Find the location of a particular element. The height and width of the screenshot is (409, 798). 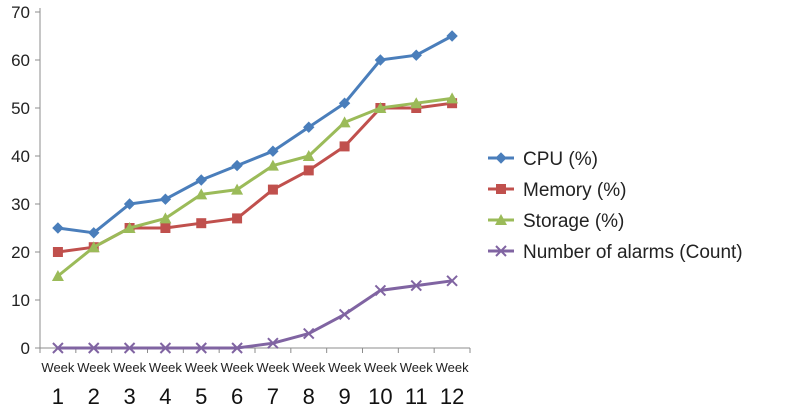

y-tick-label: 30 is located at coordinates (20, 204).